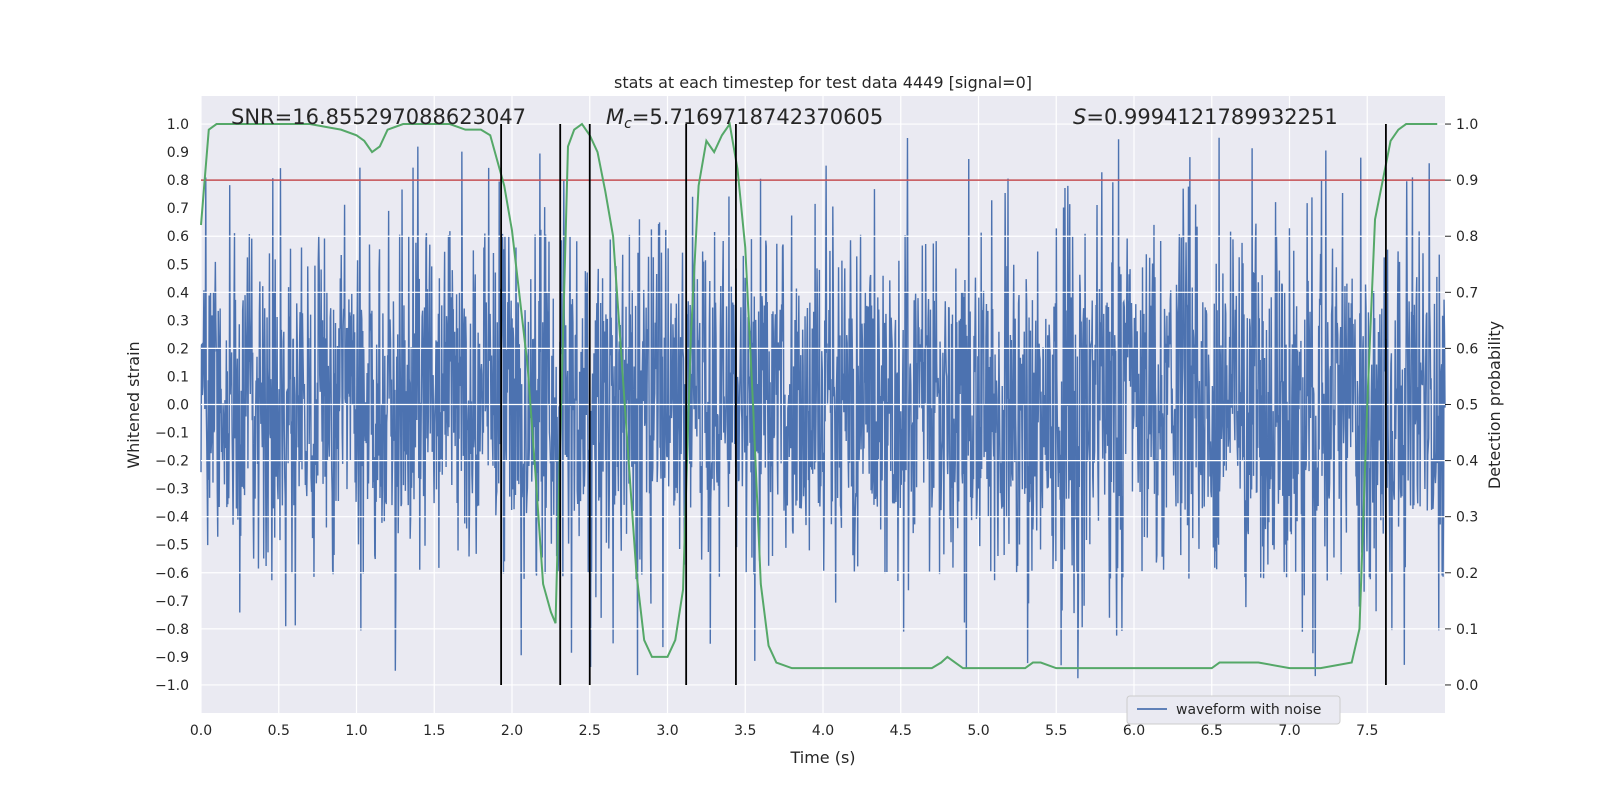 Image resolution: width=1600 pixels, height=800 pixels. I want to click on x-tick-label: 5.0, so click(978, 731).